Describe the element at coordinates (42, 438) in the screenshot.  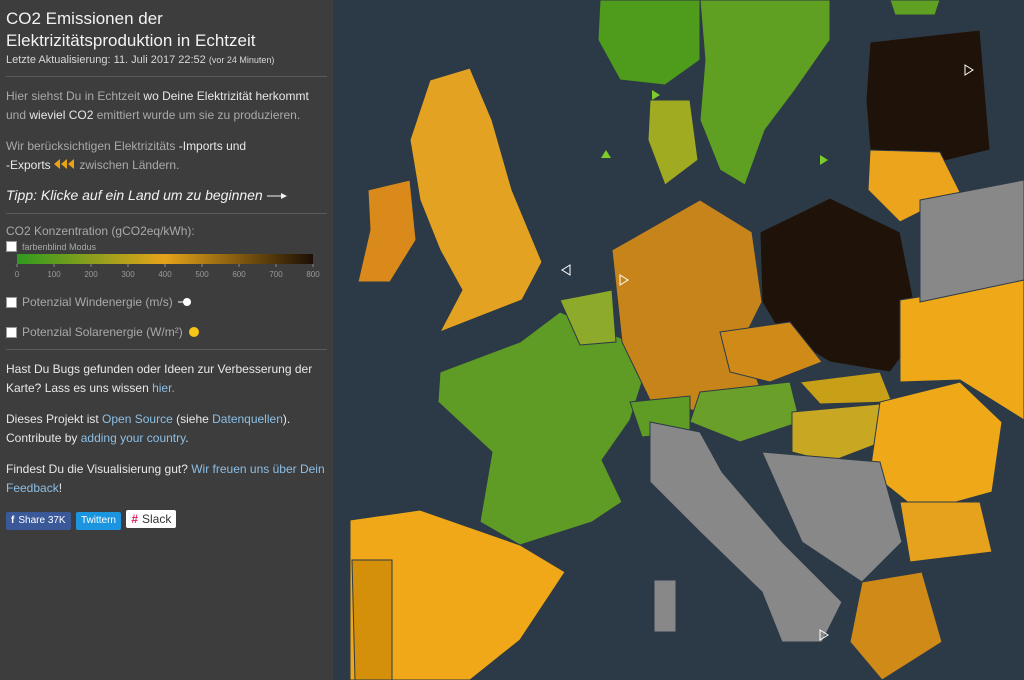
I see `t: Contribute by` at that location.